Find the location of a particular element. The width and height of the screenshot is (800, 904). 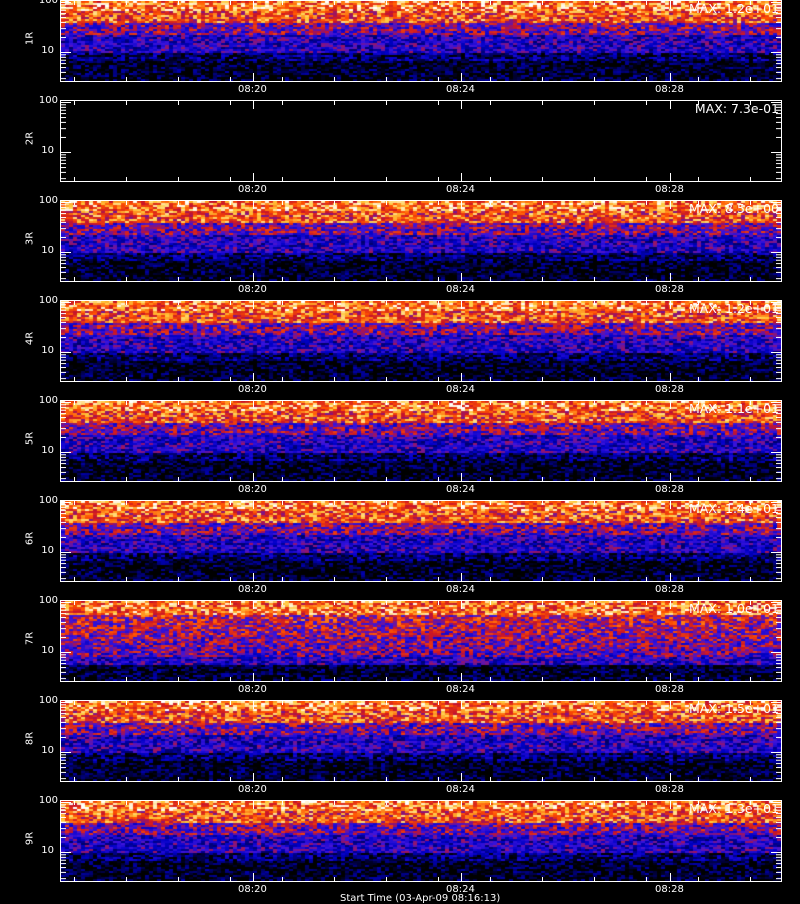

spectrogram-panel: 100 10 7R 08:20 08:24 08:28 MAX: 1.0e+01 is located at coordinates (400, 647).